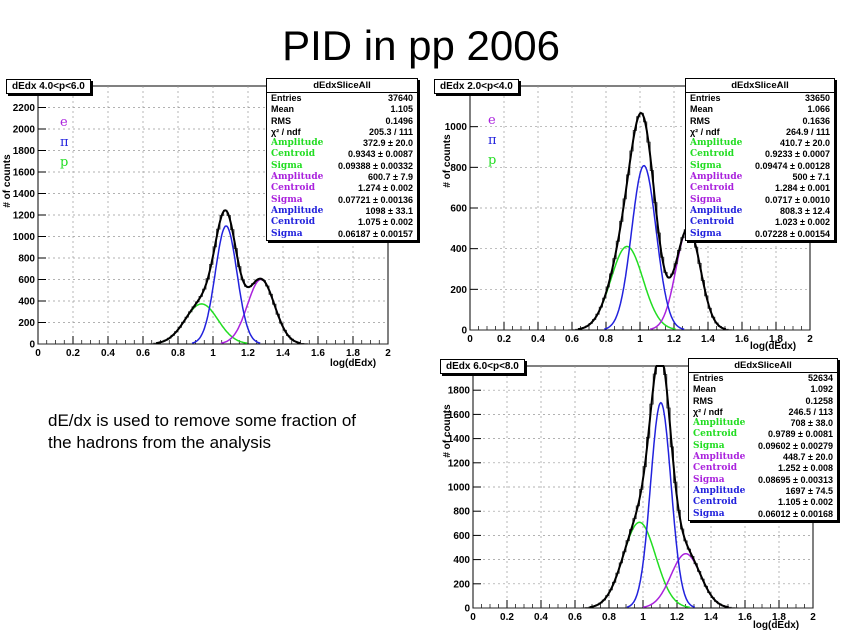  What do you see at coordinates (64, 122) in the screenshot?
I see `legend-item-0: e` at bounding box center [64, 122].